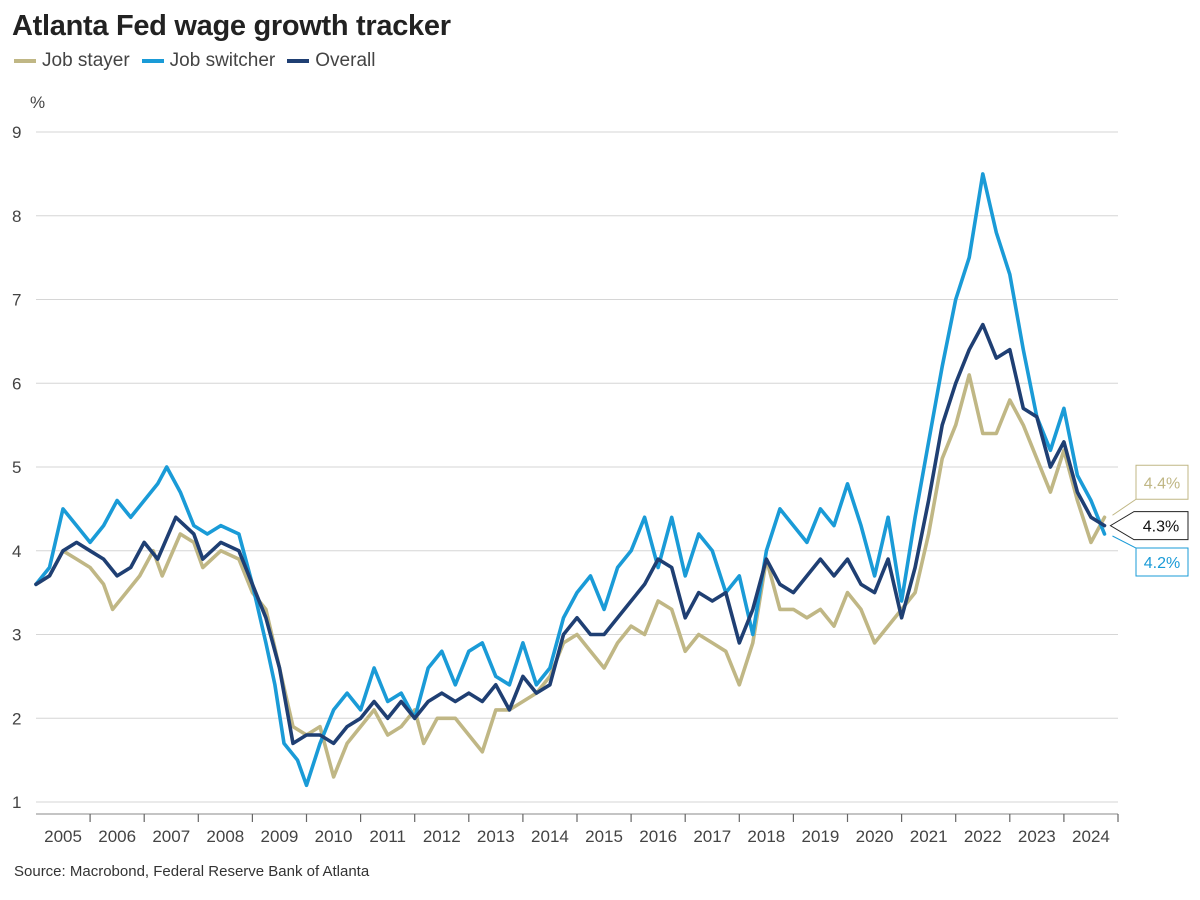 Image resolution: width=1200 pixels, height=900 pixels. What do you see at coordinates (231, 26) in the screenshot?
I see `chart-title: Atlanta Fed wage growth tracker` at bounding box center [231, 26].